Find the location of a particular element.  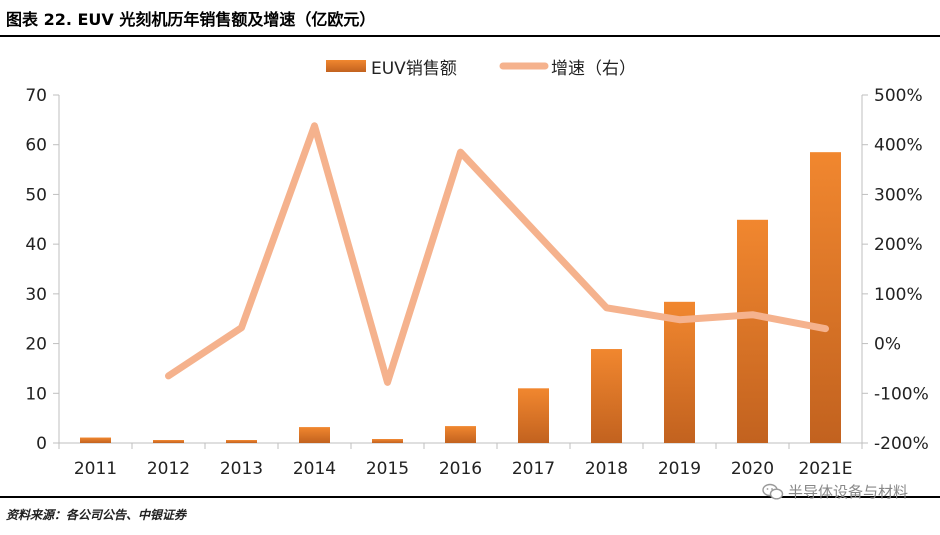

legend-bar-swatch is located at coordinates (346, 66).